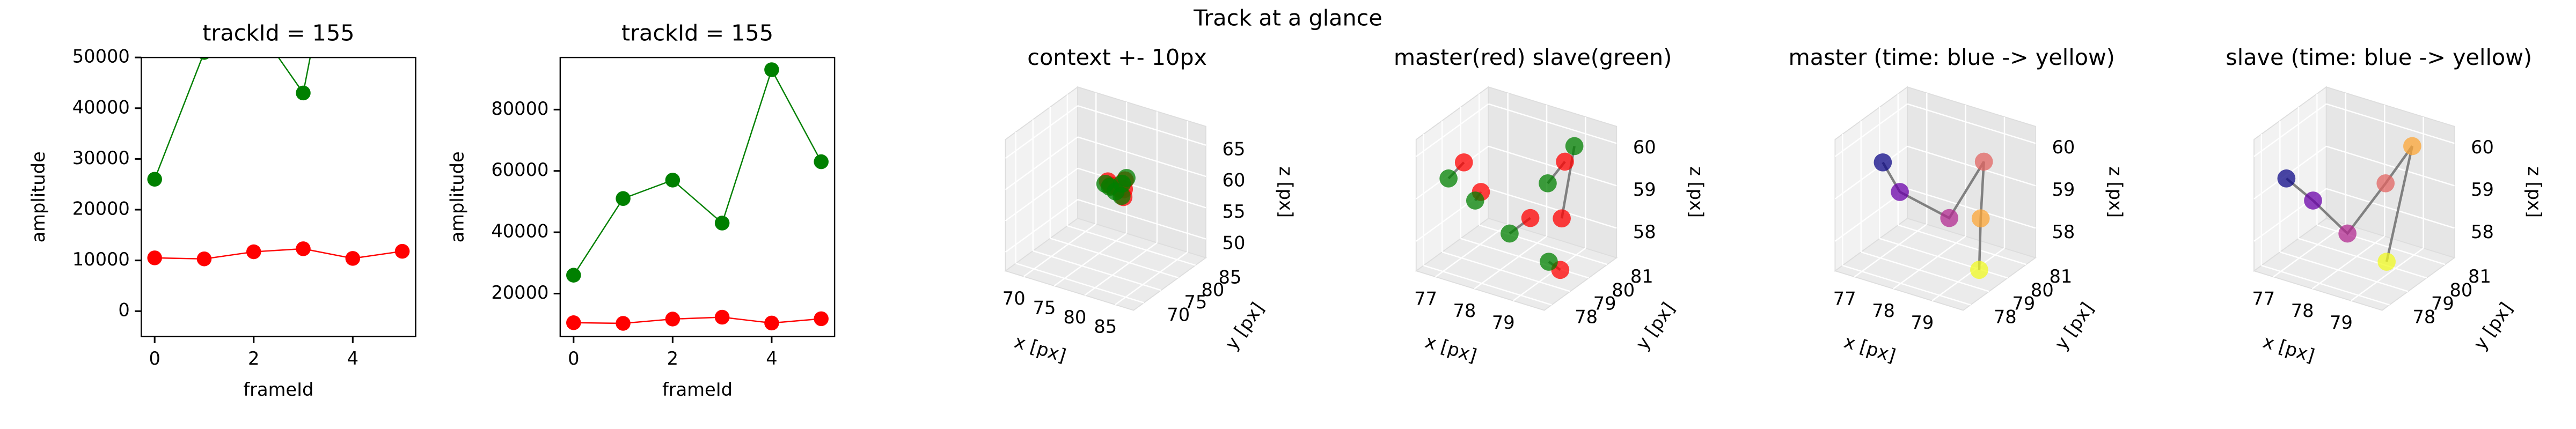 This screenshot has width=2576, height=429. What do you see at coordinates (1234, 242) in the screenshot?
I see `z-tick-label: 50` at bounding box center [1234, 242].